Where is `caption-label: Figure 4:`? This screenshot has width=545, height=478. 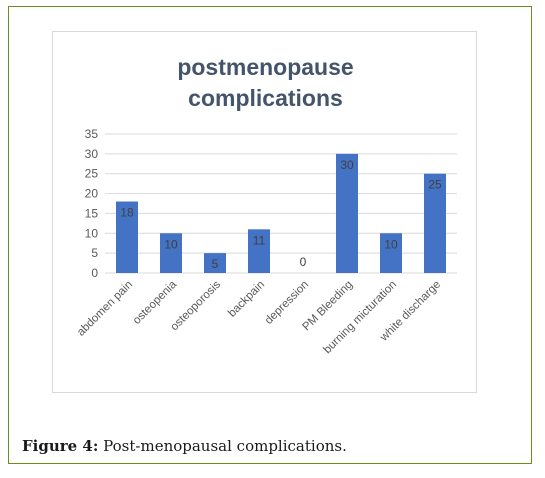 caption-label: Figure 4: is located at coordinates (60, 446).